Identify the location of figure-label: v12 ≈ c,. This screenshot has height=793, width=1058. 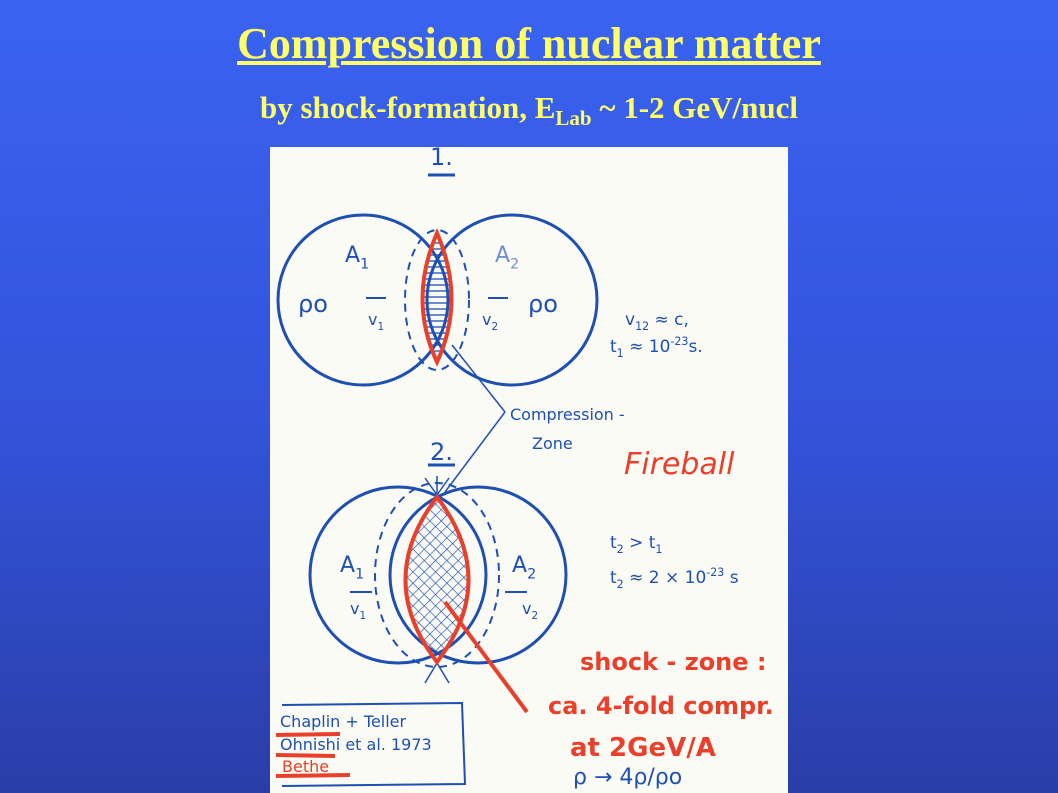
(657, 321).